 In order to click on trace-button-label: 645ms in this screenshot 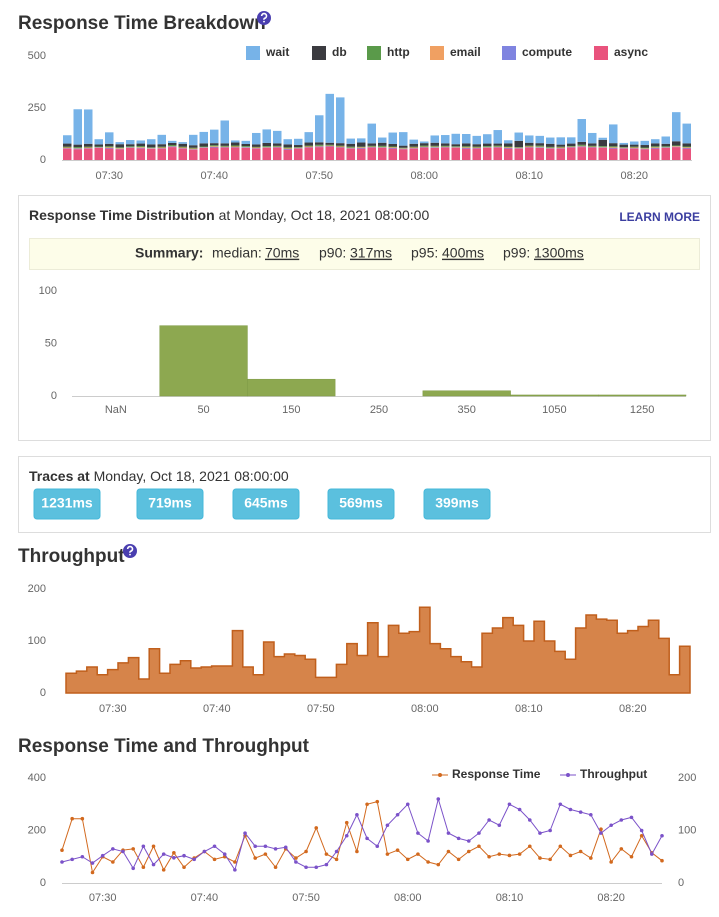, I will do `click(266, 503)`.